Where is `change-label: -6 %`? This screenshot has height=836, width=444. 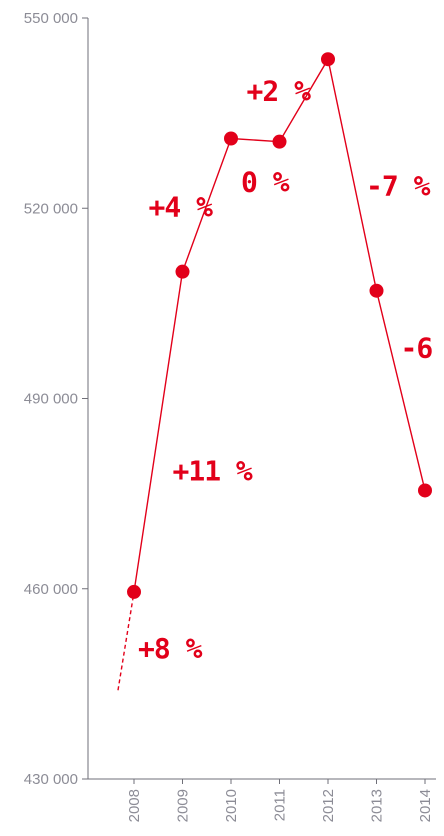 change-label: -6 % is located at coordinates (422, 347).